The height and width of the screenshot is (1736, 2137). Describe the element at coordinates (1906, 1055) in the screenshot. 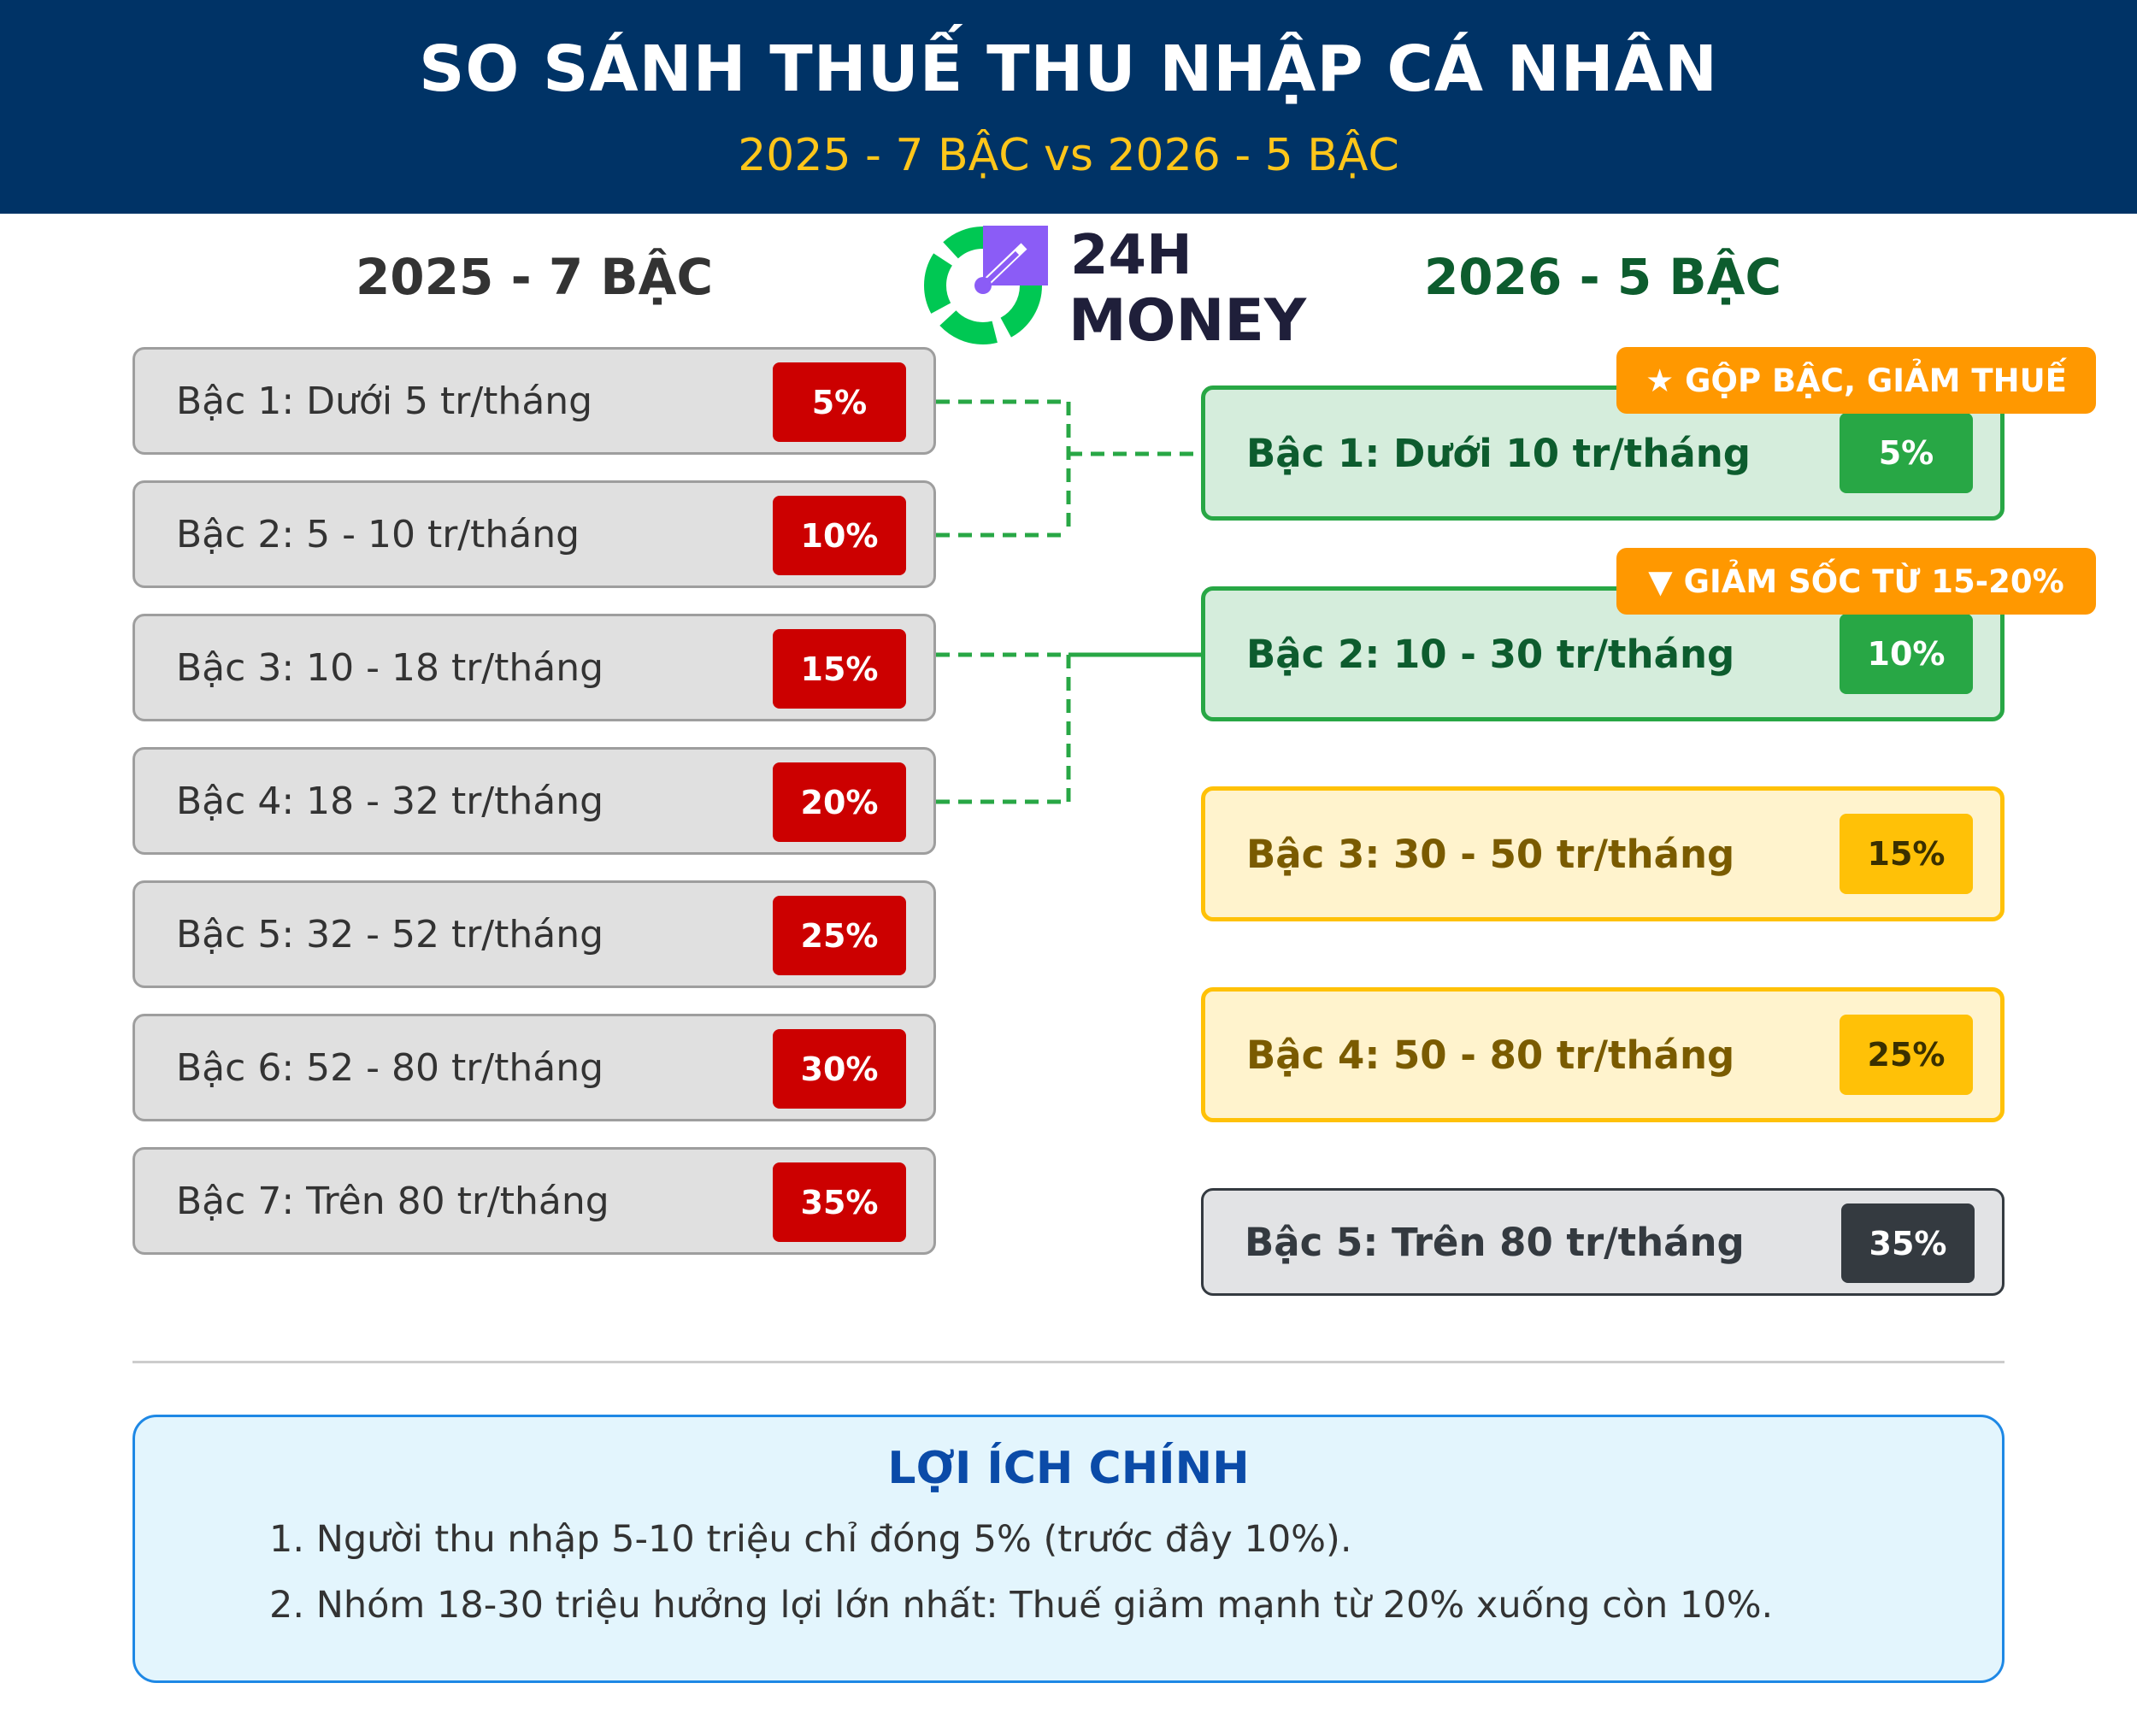

I see `new-rate-badge: 25%` at that location.